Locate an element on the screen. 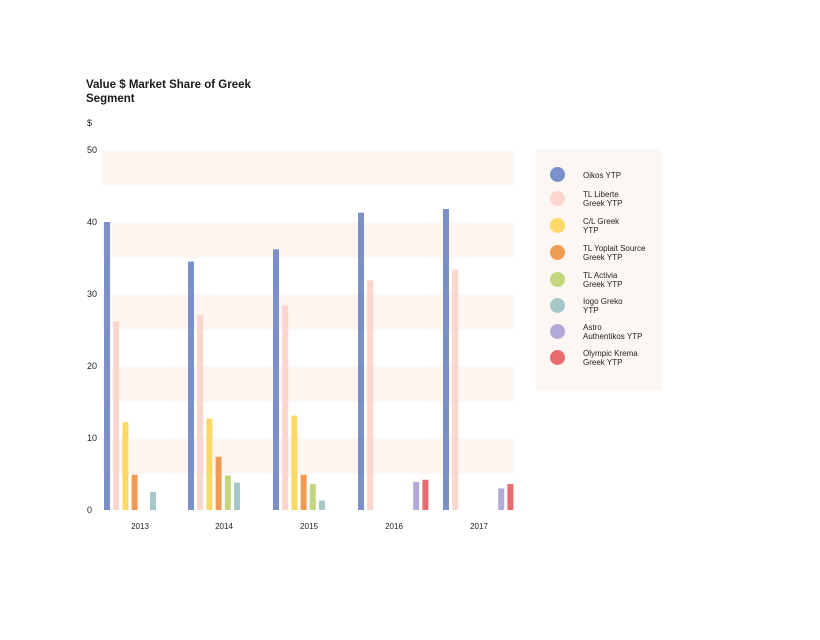  bar-oikos-ytp-2016 is located at coordinates (361, 361).